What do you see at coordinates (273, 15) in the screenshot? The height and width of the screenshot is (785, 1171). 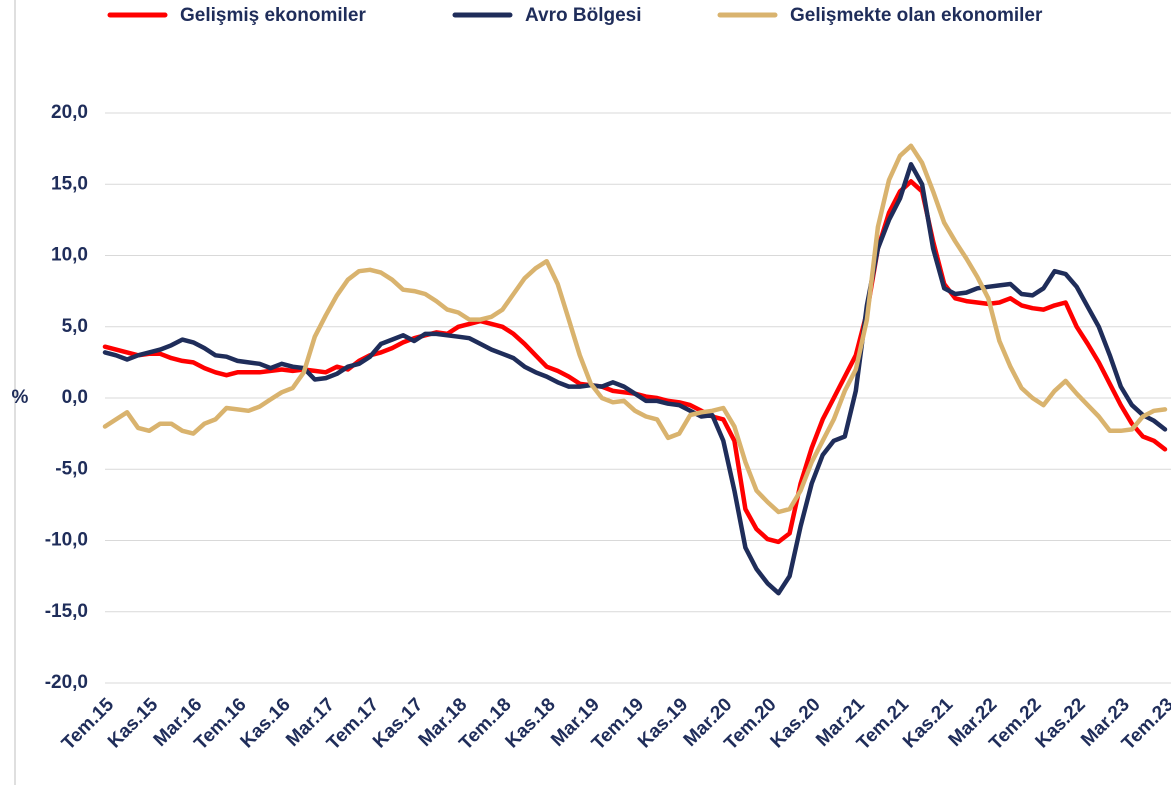 I see `legend-label: Gelişmiş ekonomiler` at bounding box center [273, 15].